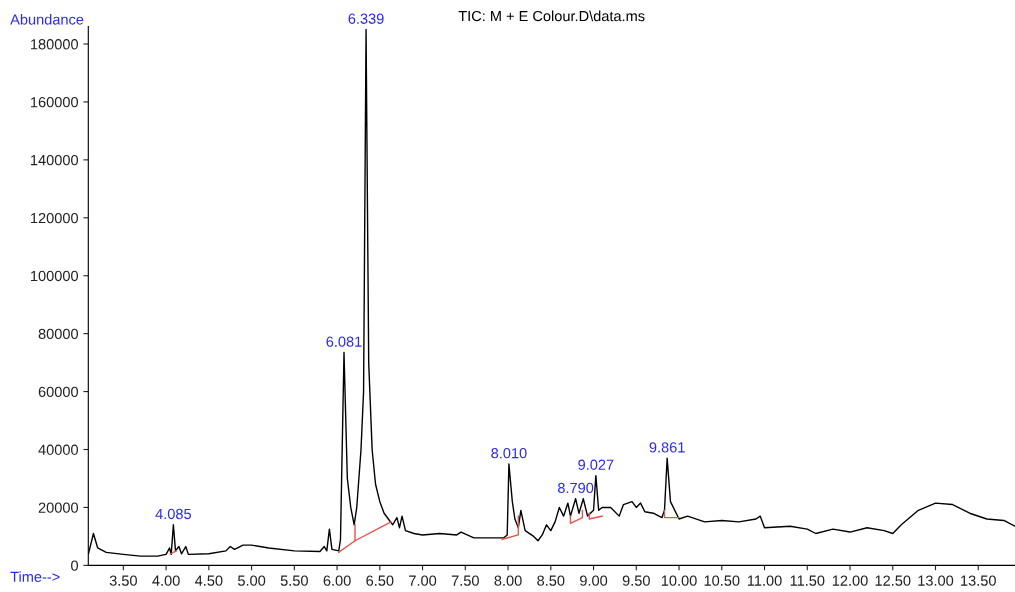  What do you see at coordinates (551, 16) in the screenshot?
I see `chart-title: TIC: M + E Colour.D\data.ms` at bounding box center [551, 16].